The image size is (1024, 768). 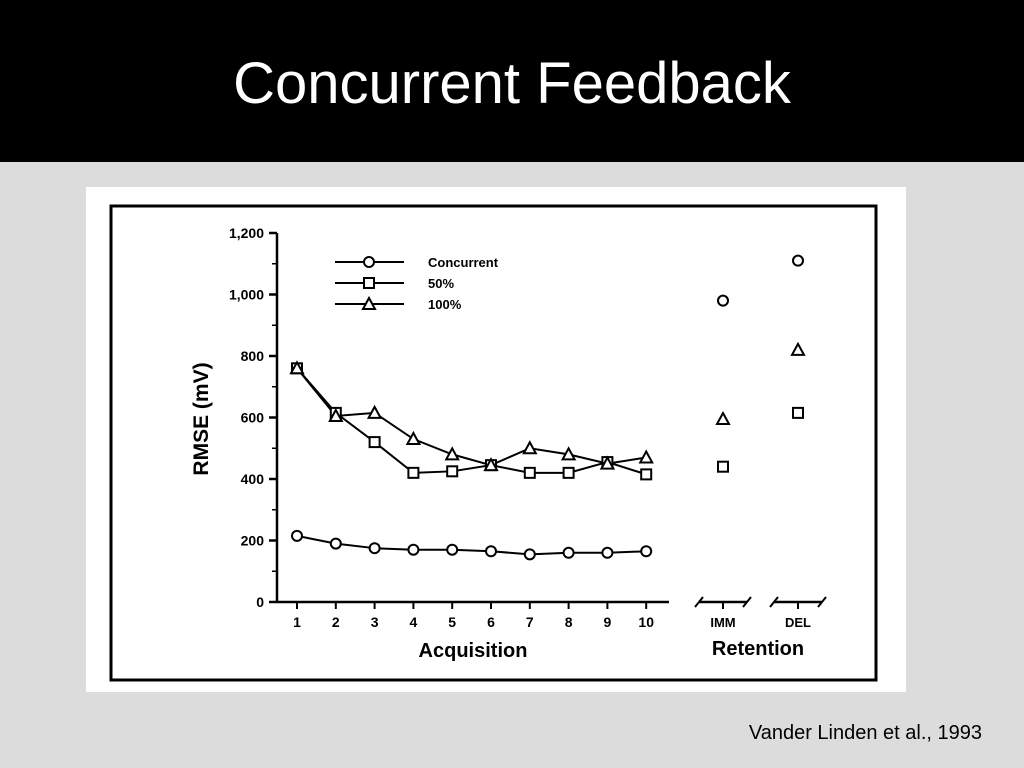 What do you see at coordinates (297, 622) in the screenshot?
I see `x-tick-label: 1` at bounding box center [297, 622].